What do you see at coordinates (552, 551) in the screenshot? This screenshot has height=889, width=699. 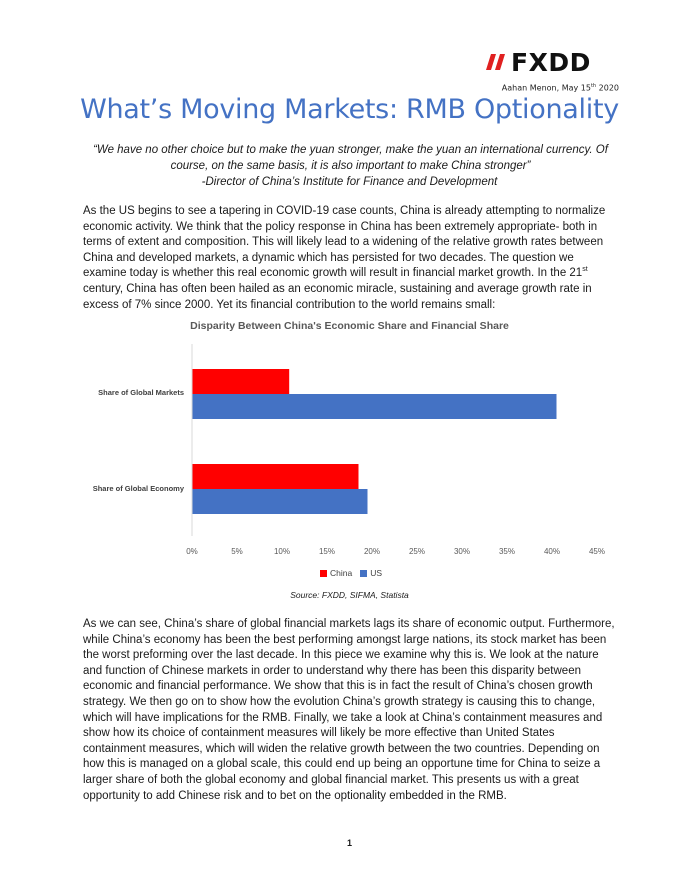 I see `x-tick-label: 40%` at bounding box center [552, 551].